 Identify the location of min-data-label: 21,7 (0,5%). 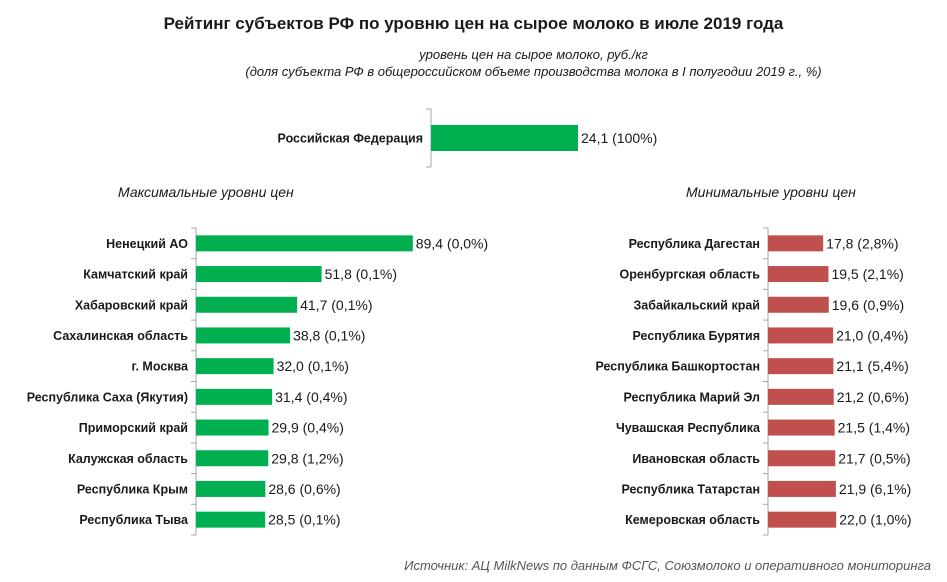
(874, 458).